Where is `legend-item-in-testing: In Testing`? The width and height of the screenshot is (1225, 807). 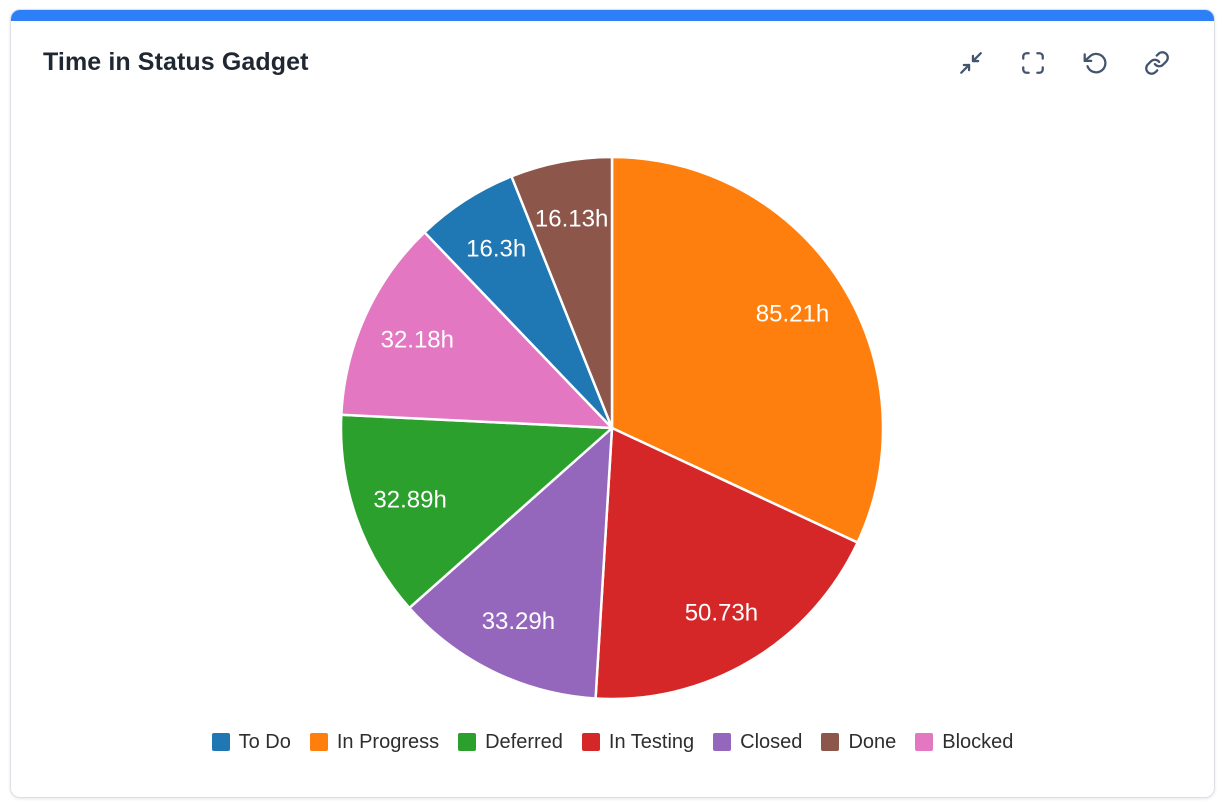 legend-item-in-testing: In Testing is located at coordinates (638, 742).